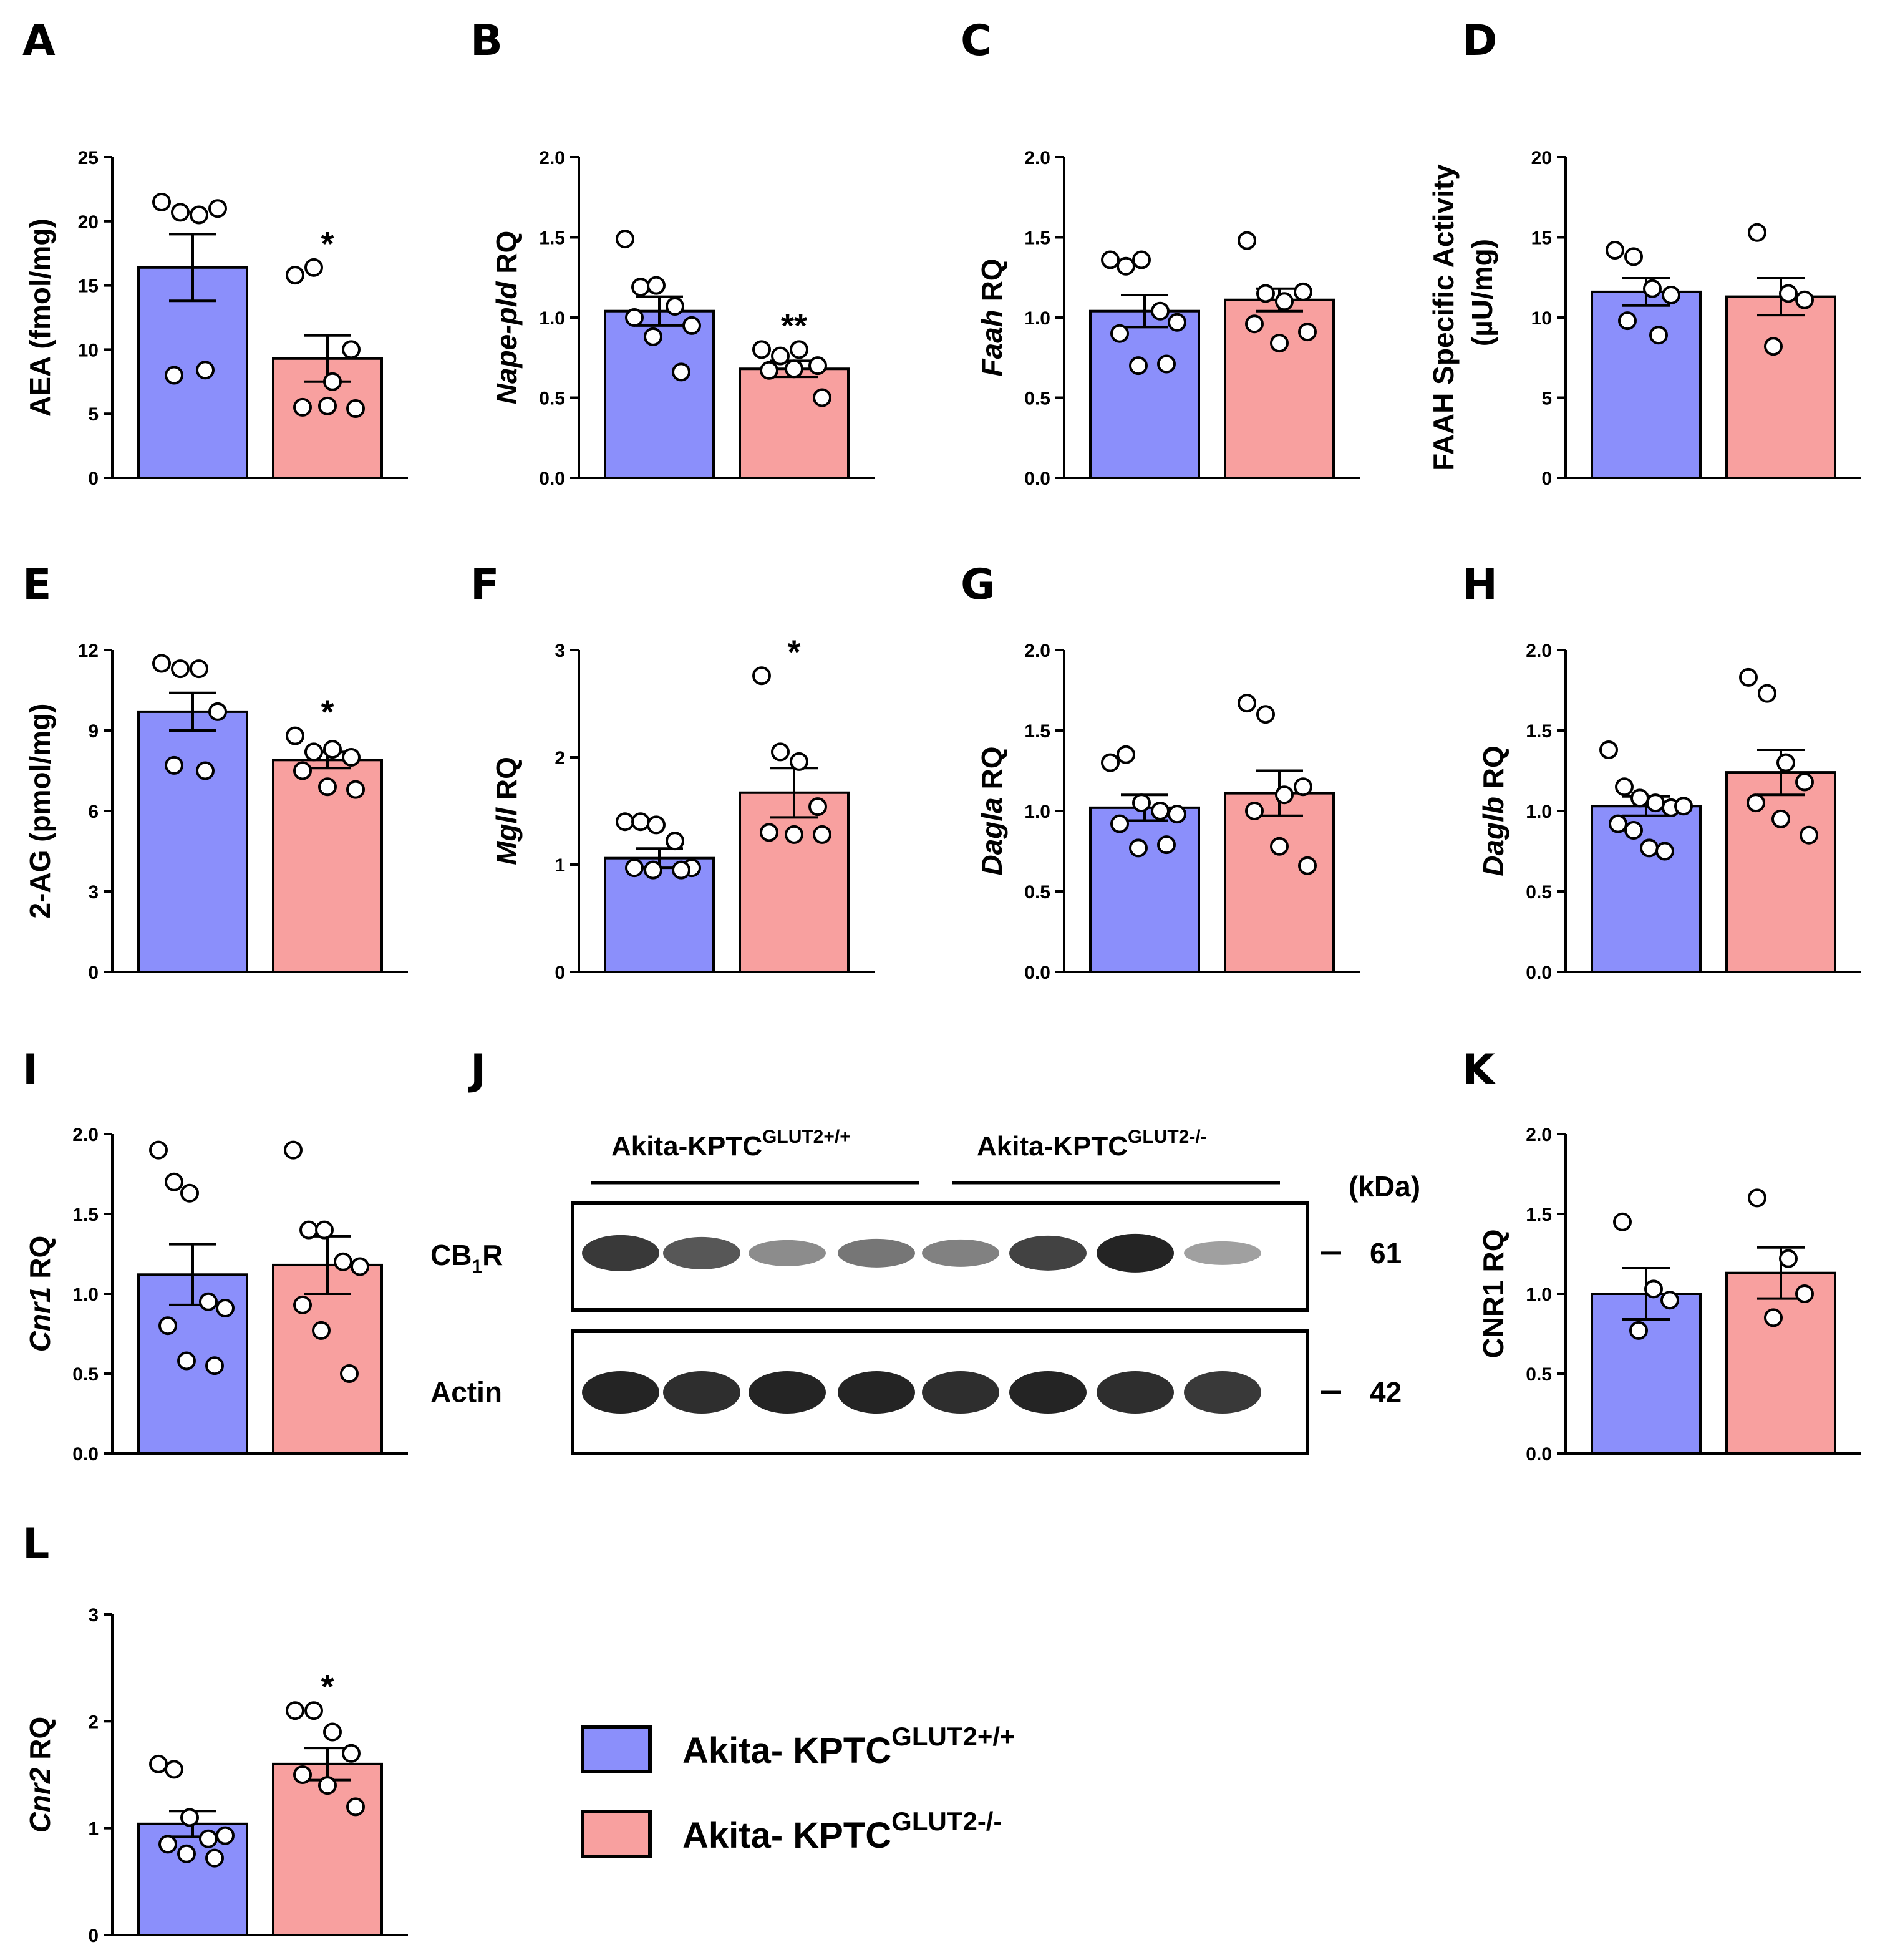 Image resolution: width=1880 pixels, height=1960 pixels. Describe the element at coordinates (193, 373) in the screenshot. I see `bar-a-wt` at that location.